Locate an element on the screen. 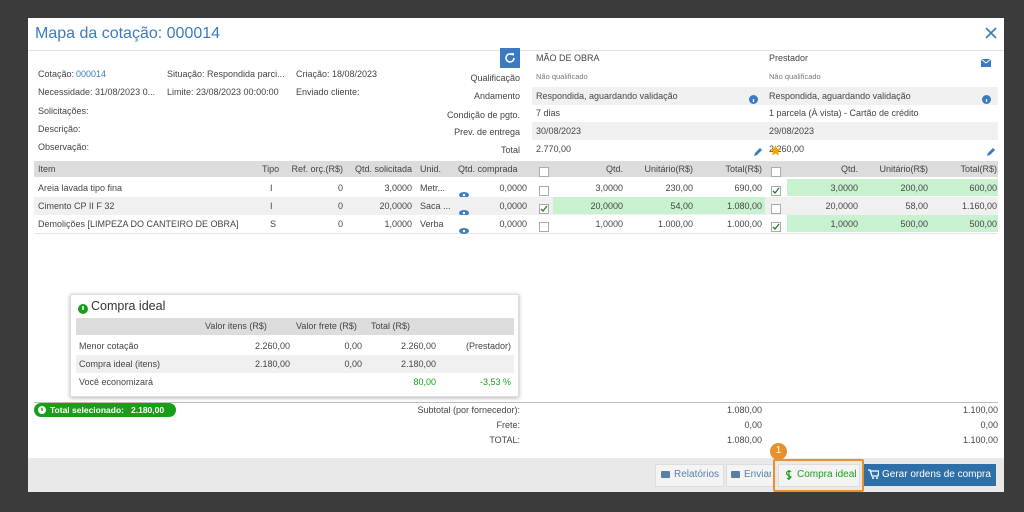 Image resolution: width=1024 pixels, height=512 pixels. quote-value: 500,00 is located at coordinates (983, 224).